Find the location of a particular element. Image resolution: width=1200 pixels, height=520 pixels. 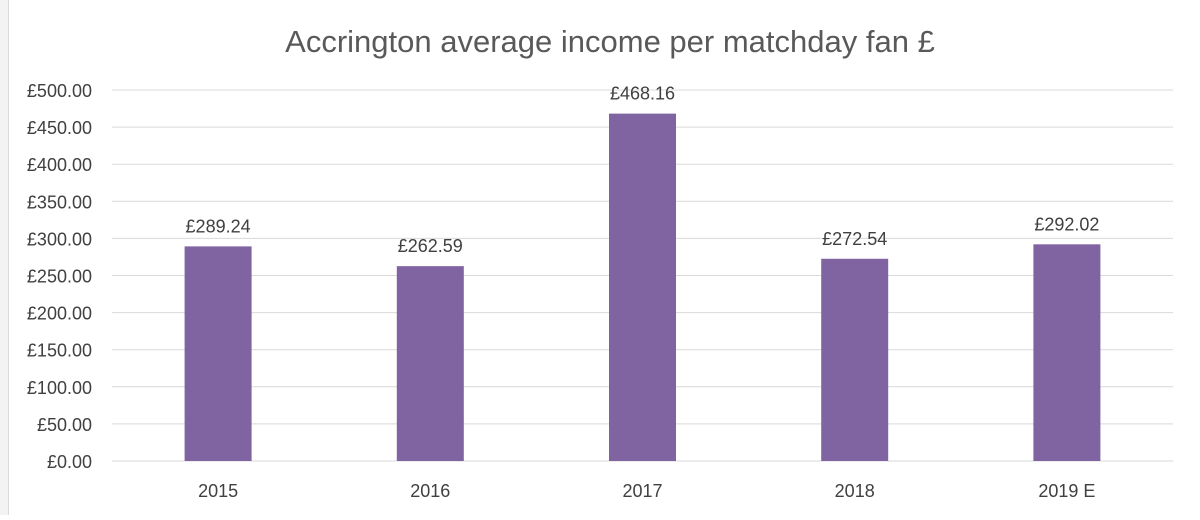

y-tick-label: £250.00 is located at coordinates (59, 277).